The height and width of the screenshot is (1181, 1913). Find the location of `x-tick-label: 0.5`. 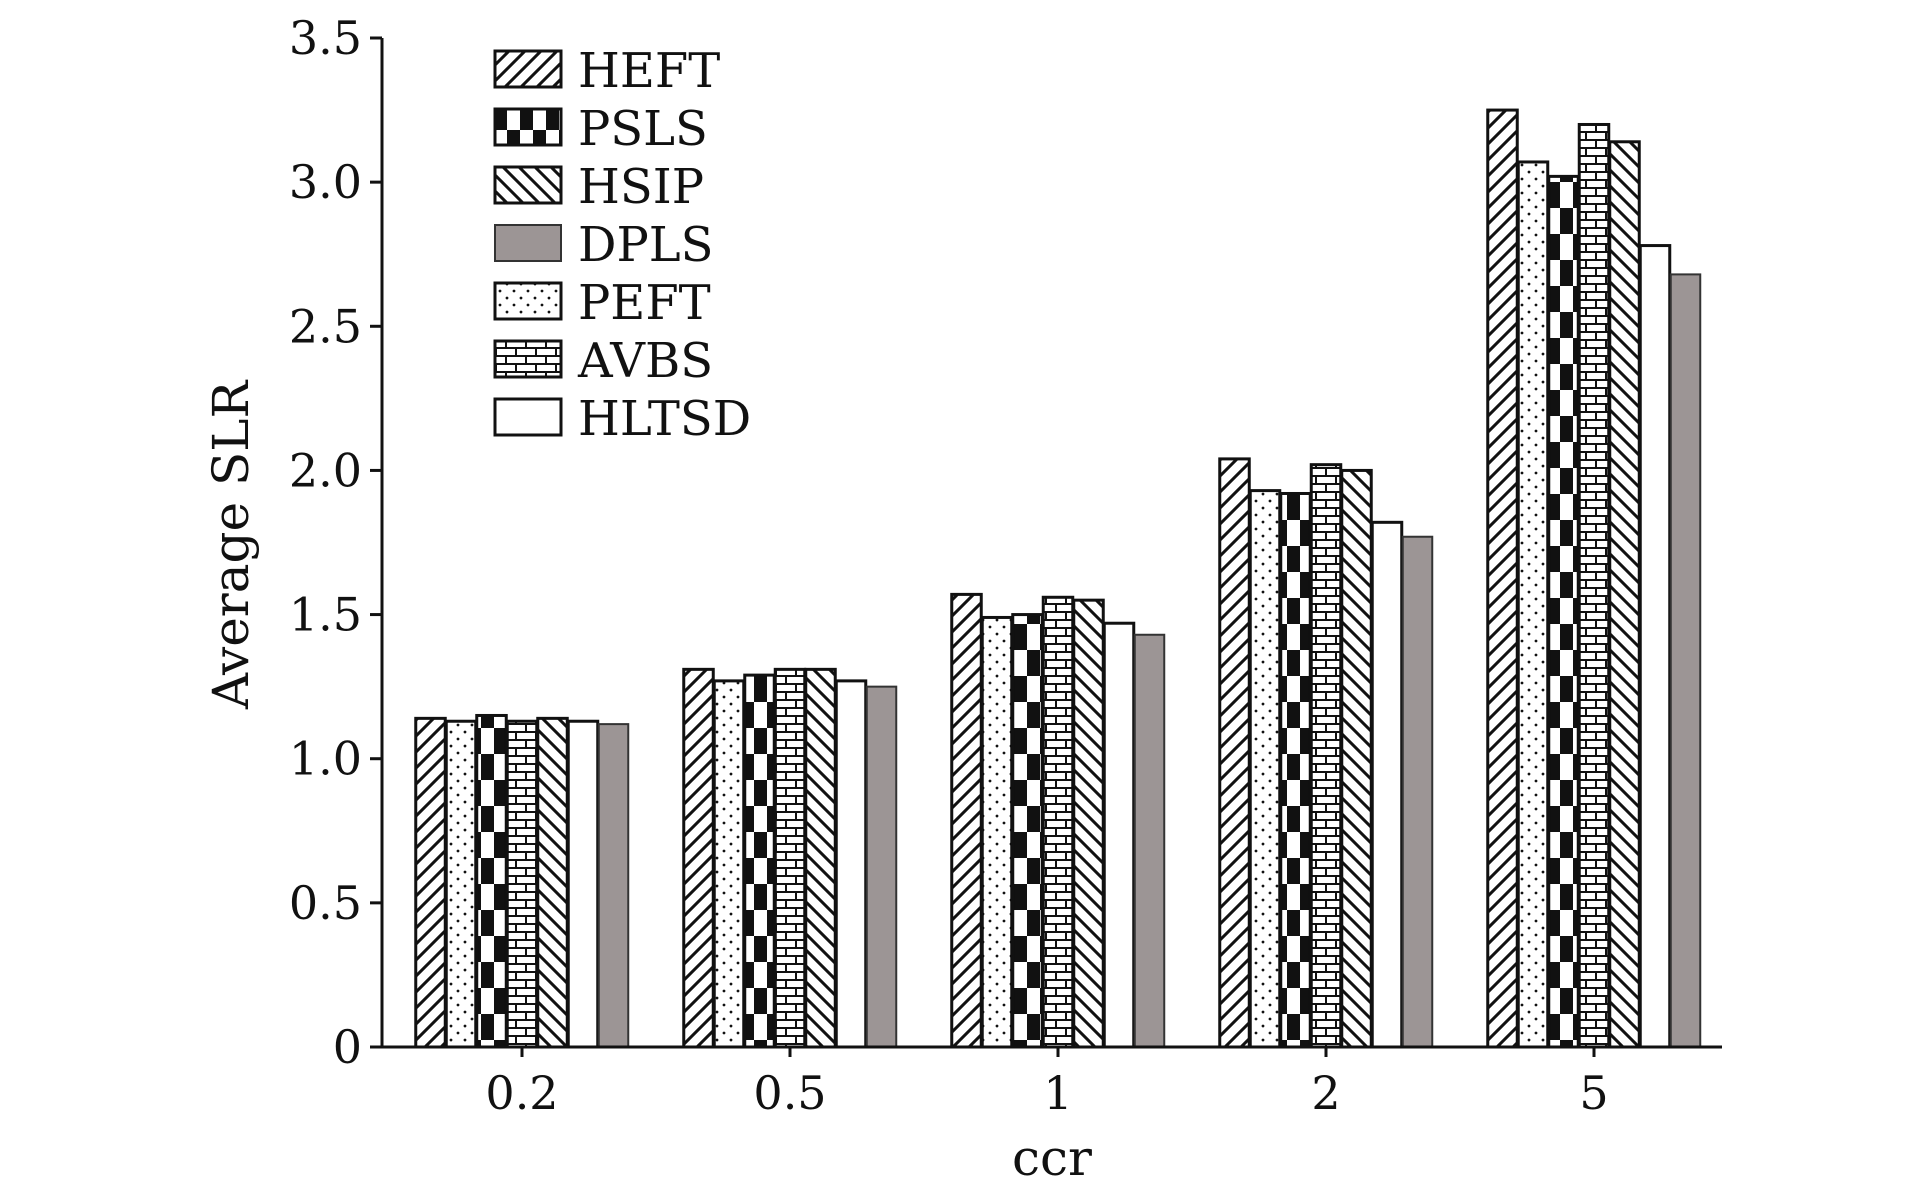

x-tick-label: 0.5 is located at coordinates (789, 1093).